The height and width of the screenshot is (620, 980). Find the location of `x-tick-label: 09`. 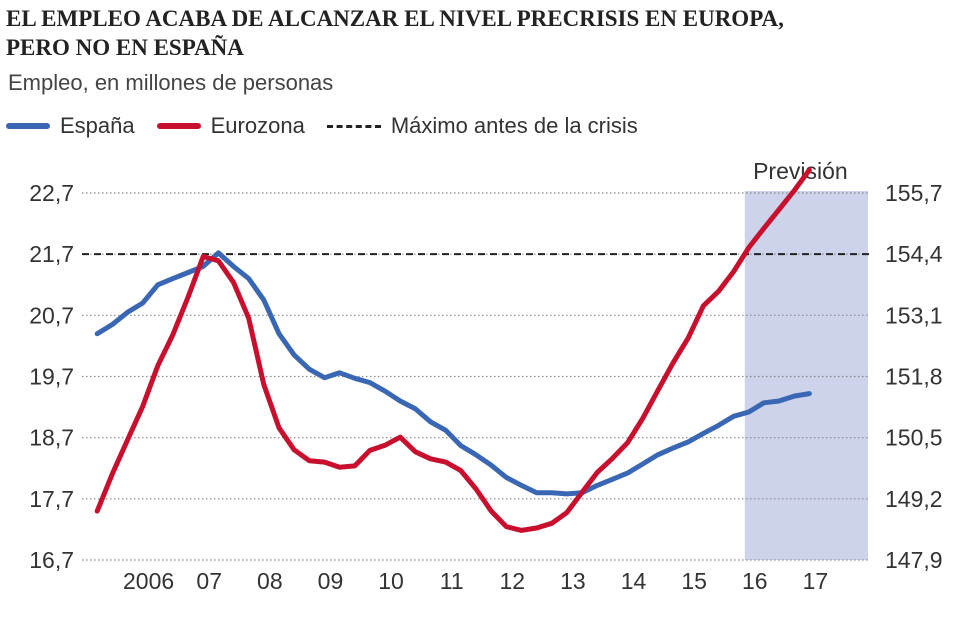

x-tick-label: 09 is located at coordinates (331, 581).